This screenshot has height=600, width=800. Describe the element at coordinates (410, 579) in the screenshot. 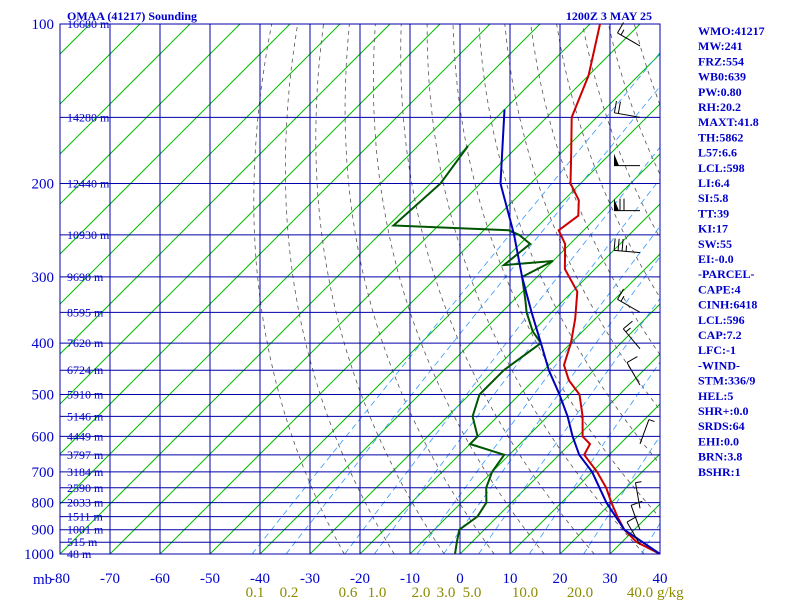

I see `temperature-tick-label: -10` at that location.